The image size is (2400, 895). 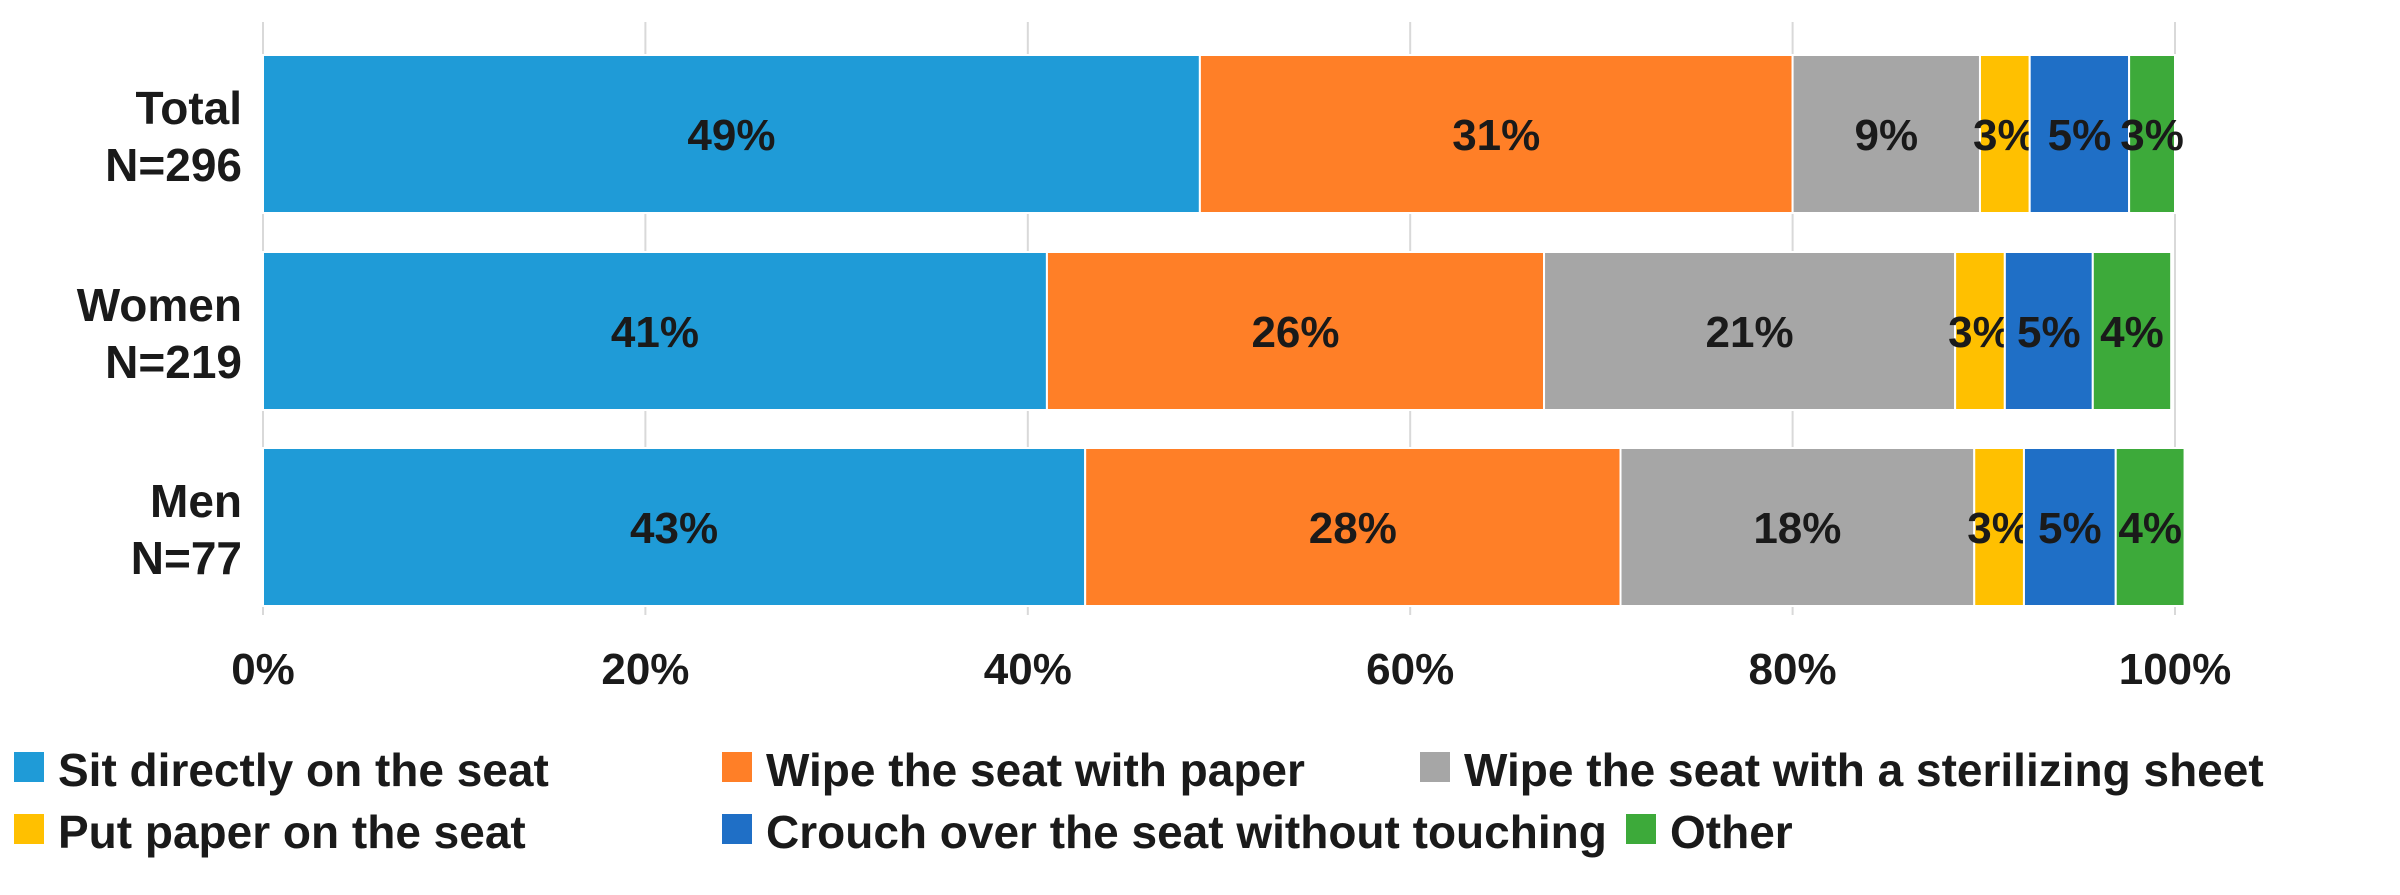 I want to click on category-label: Women, so click(x=159, y=305).